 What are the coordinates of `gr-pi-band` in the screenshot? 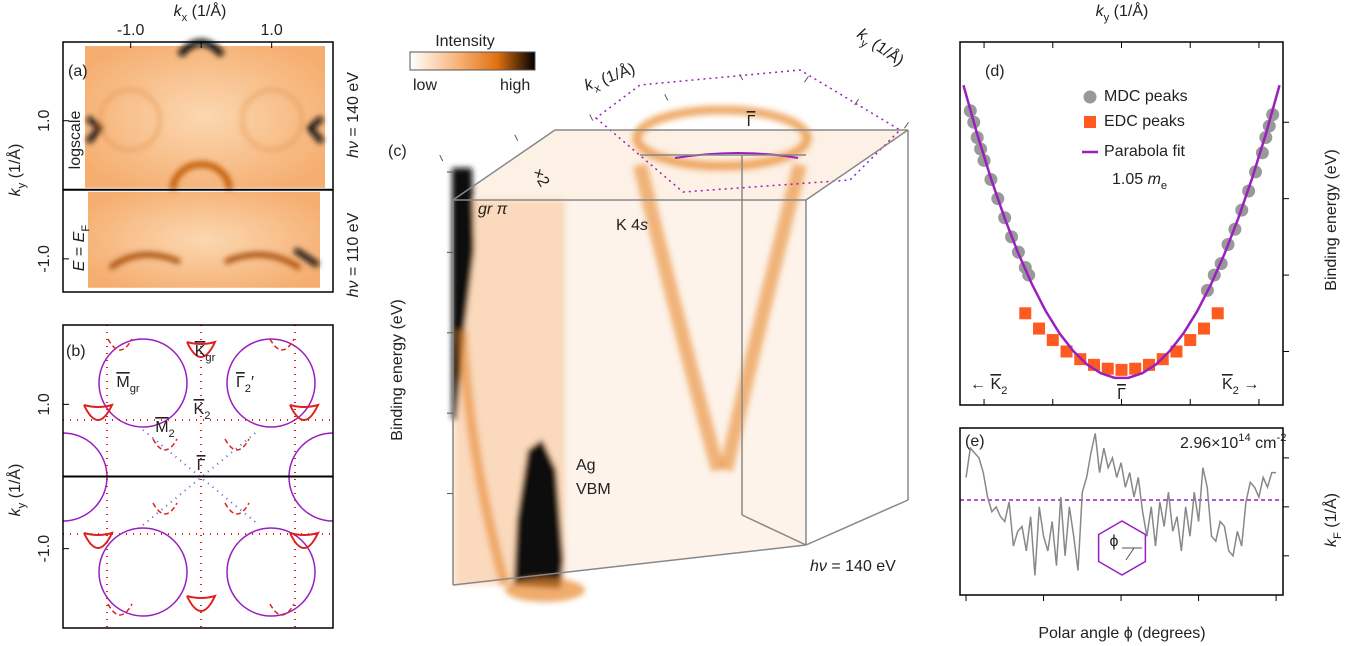 It's located at (463, 294).